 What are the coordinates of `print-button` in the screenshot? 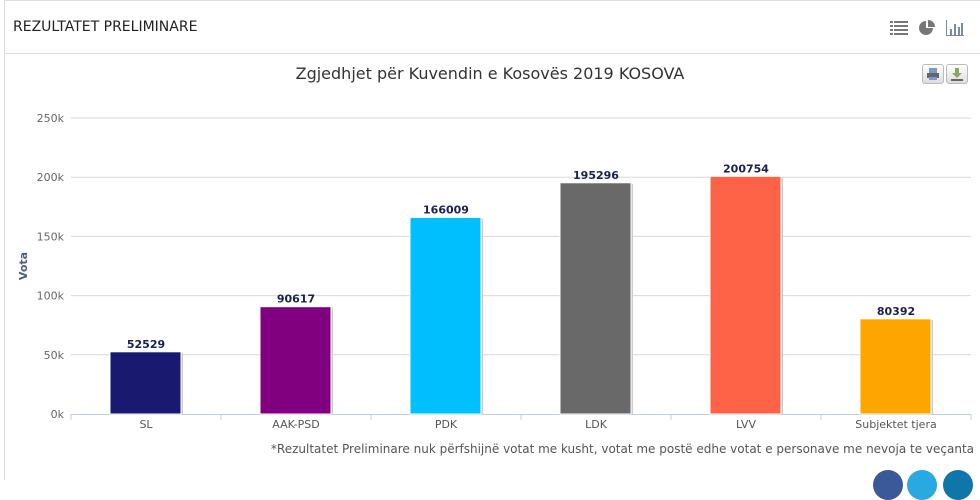 It's located at (933, 74).